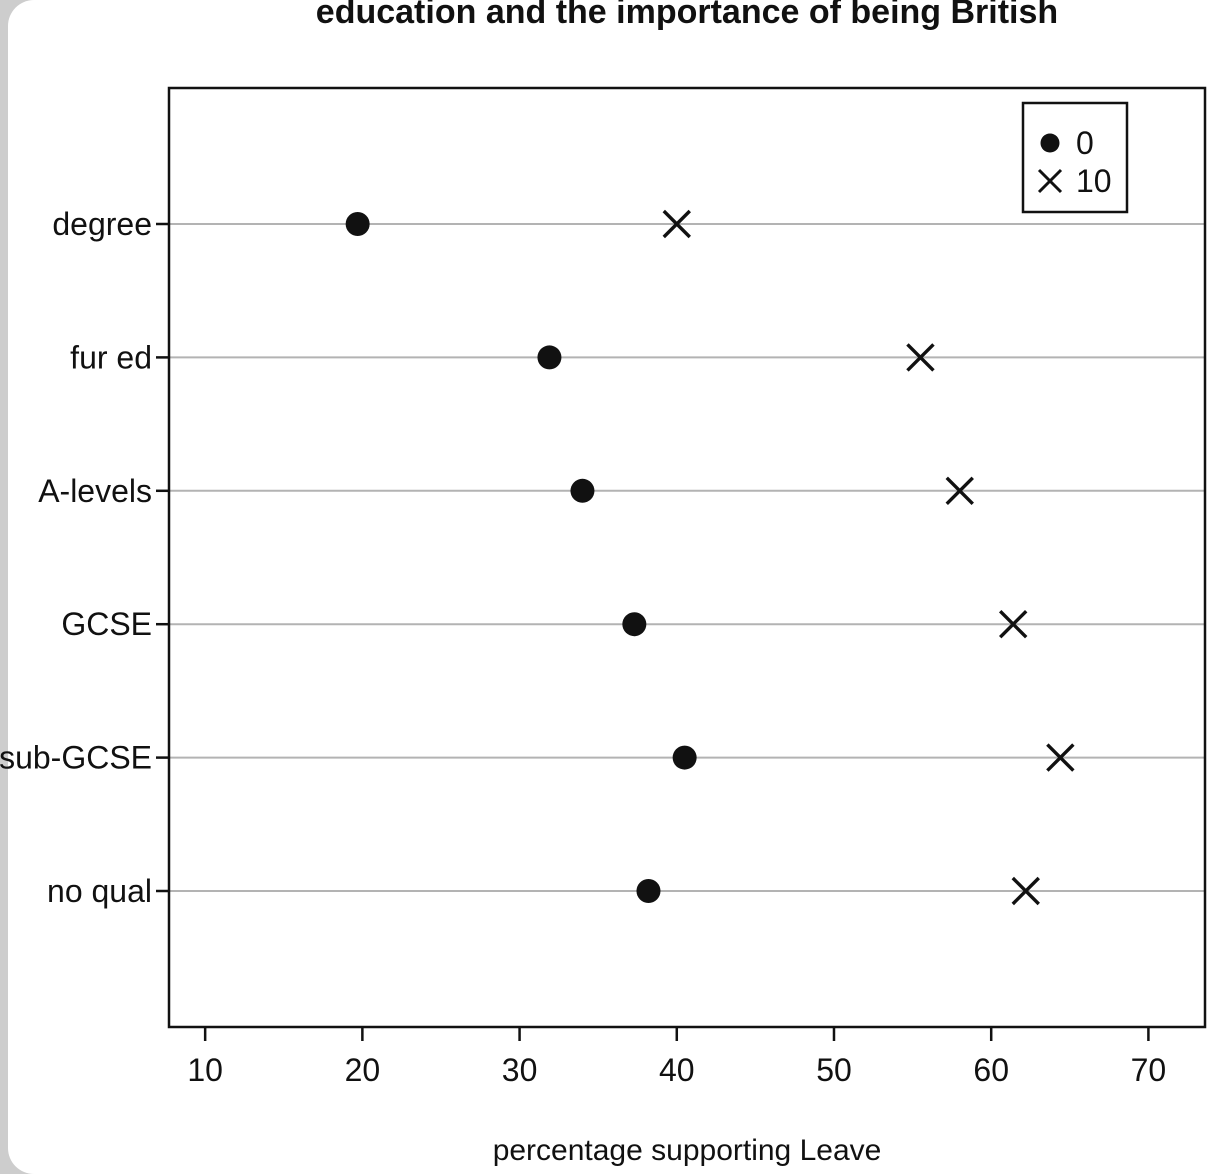 The width and height of the screenshot is (1228, 1174). Describe the element at coordinates (1050, 181) in the screenshot. I see `legend-x-icon` at that location.